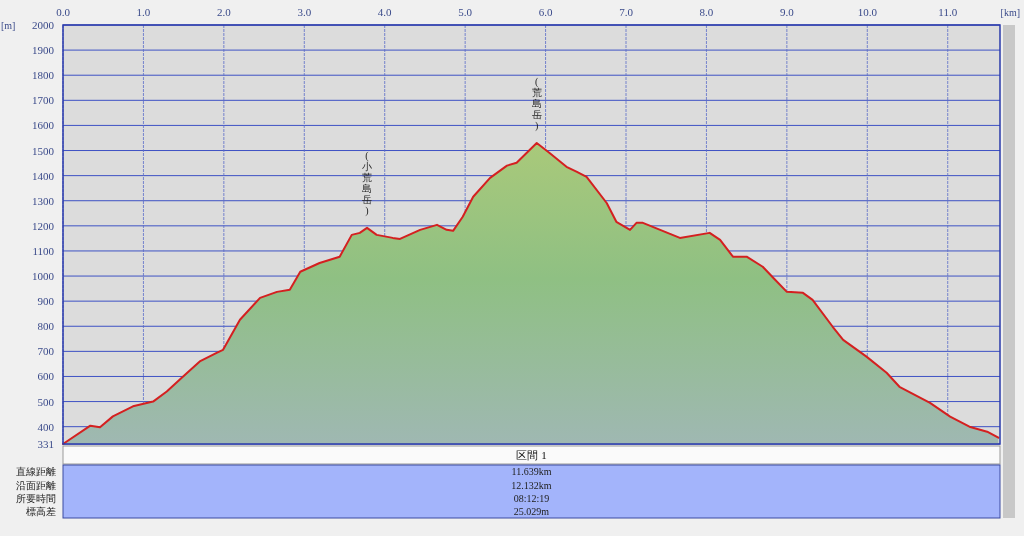  I want to click on y-tick-label: 1600, so click(43, 125).